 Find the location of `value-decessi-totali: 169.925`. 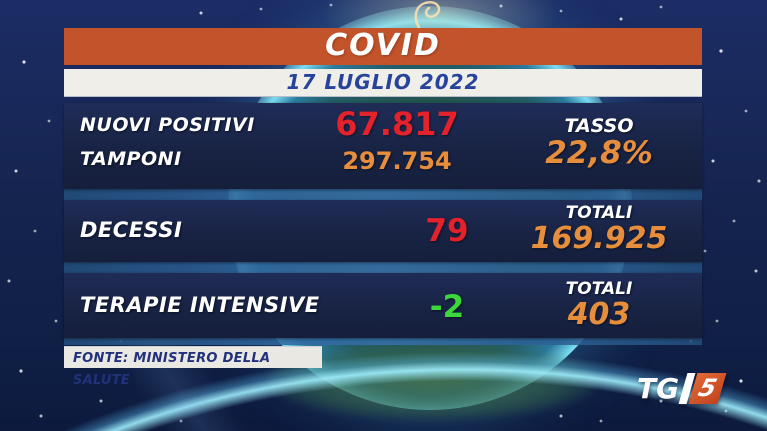

value-decessi-totali: 169.925 is located at coordinates (599, 238).